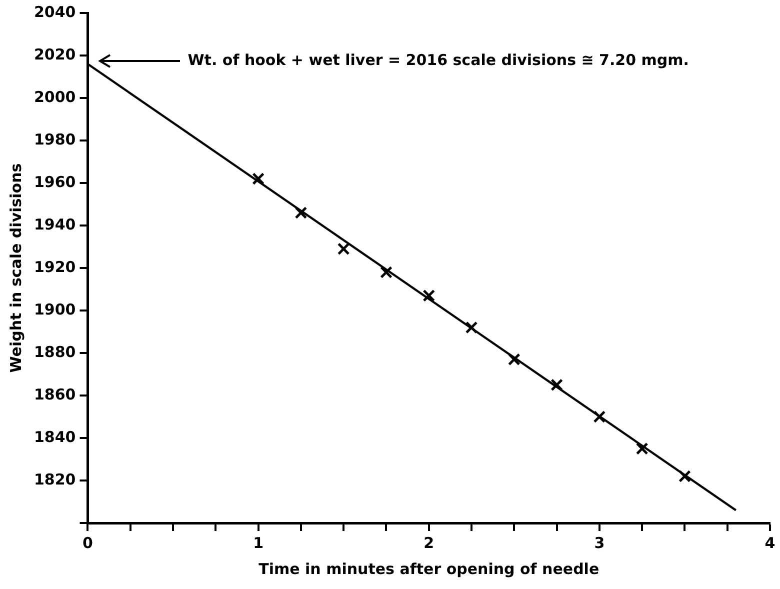 This screenshot has height=589, width=780. What do you see at coordinates (55, 267) in the screenshot?
I see `y-tick-label: 1920` at bounding box center [55, 267].